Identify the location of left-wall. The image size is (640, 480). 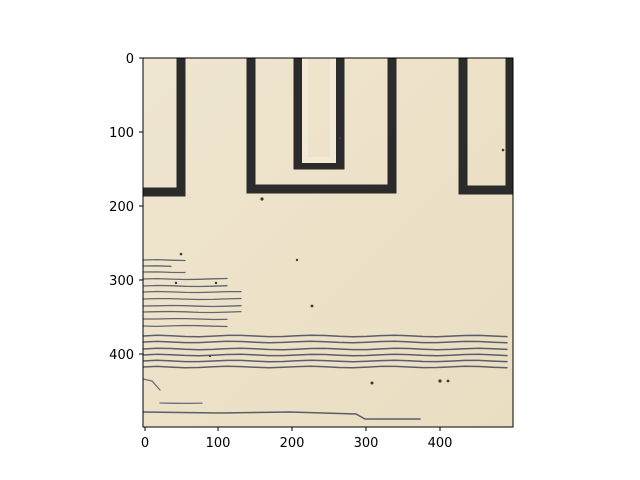
(164, 127).